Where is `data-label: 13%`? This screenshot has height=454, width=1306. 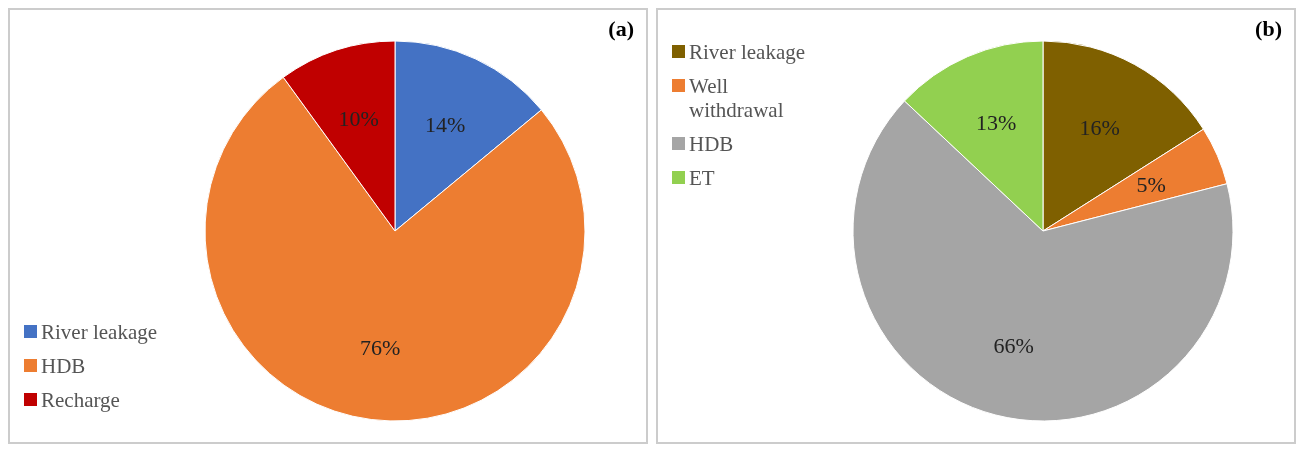 data-label: 13% is located at coordinates (996, 123).